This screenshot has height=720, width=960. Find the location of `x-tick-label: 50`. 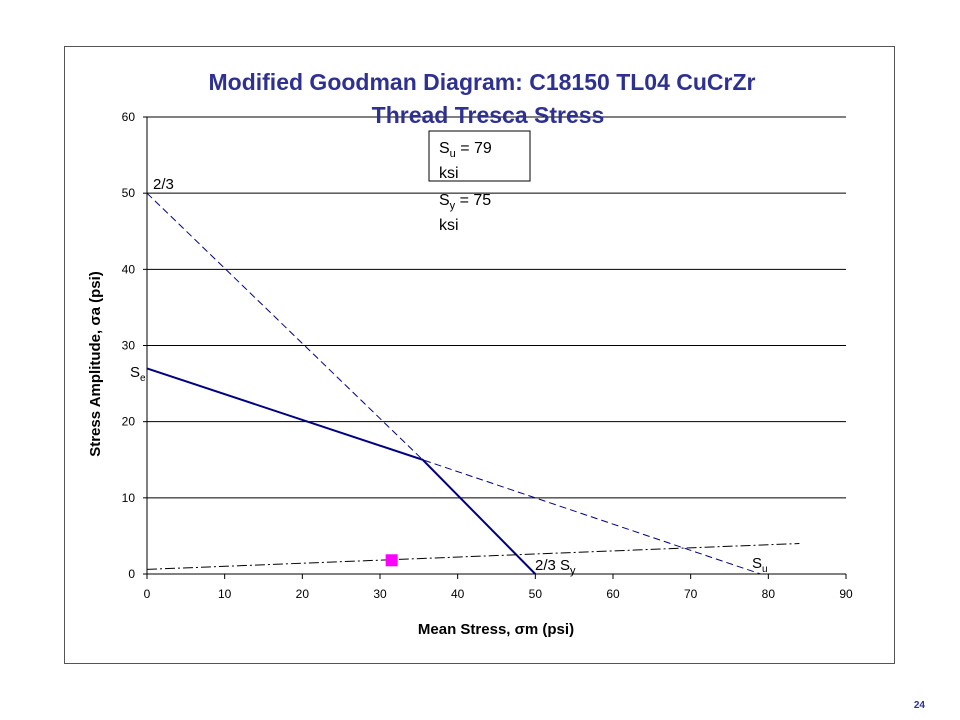

x-tick-label: 50 is located at coordinates (536, 594).